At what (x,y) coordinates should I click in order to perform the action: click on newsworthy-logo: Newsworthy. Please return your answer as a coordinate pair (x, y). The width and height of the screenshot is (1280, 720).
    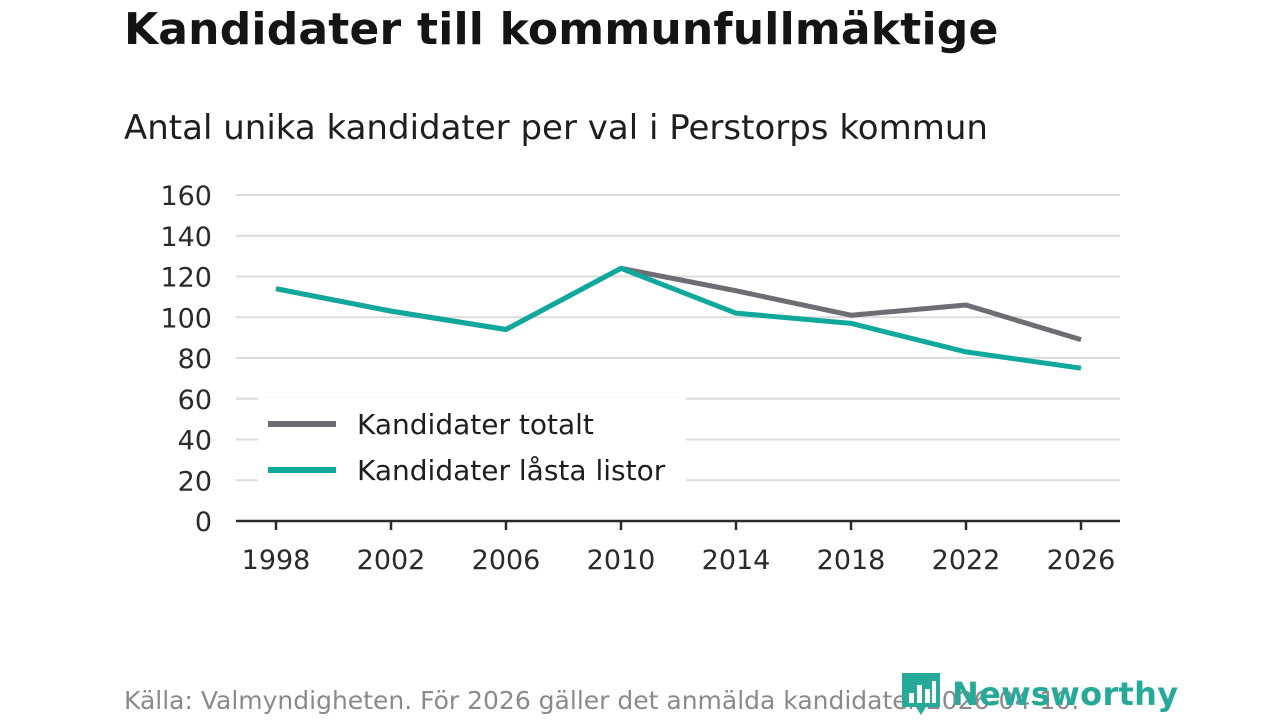
    Looking at the image, I should click on (1039, 694).